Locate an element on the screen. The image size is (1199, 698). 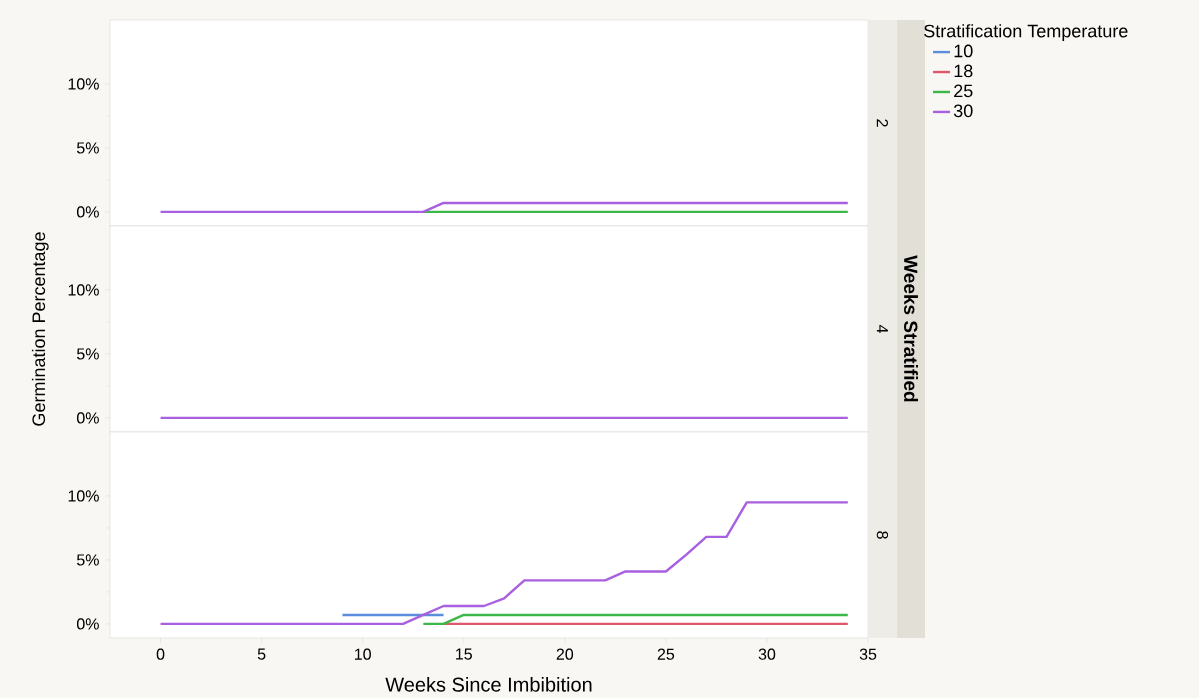
text: 8 is located at coordinates (882, 535).